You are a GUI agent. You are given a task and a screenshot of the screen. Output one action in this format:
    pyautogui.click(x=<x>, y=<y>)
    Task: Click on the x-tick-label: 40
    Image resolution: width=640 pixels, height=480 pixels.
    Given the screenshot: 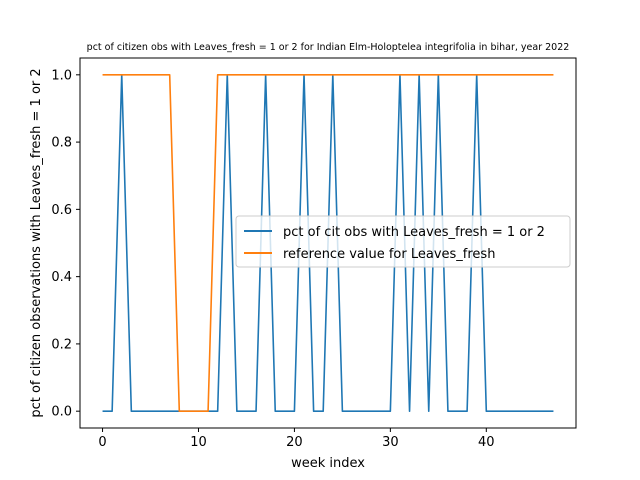 What is the action you would take?
    pyautogui.click(x=486, y=442)
    